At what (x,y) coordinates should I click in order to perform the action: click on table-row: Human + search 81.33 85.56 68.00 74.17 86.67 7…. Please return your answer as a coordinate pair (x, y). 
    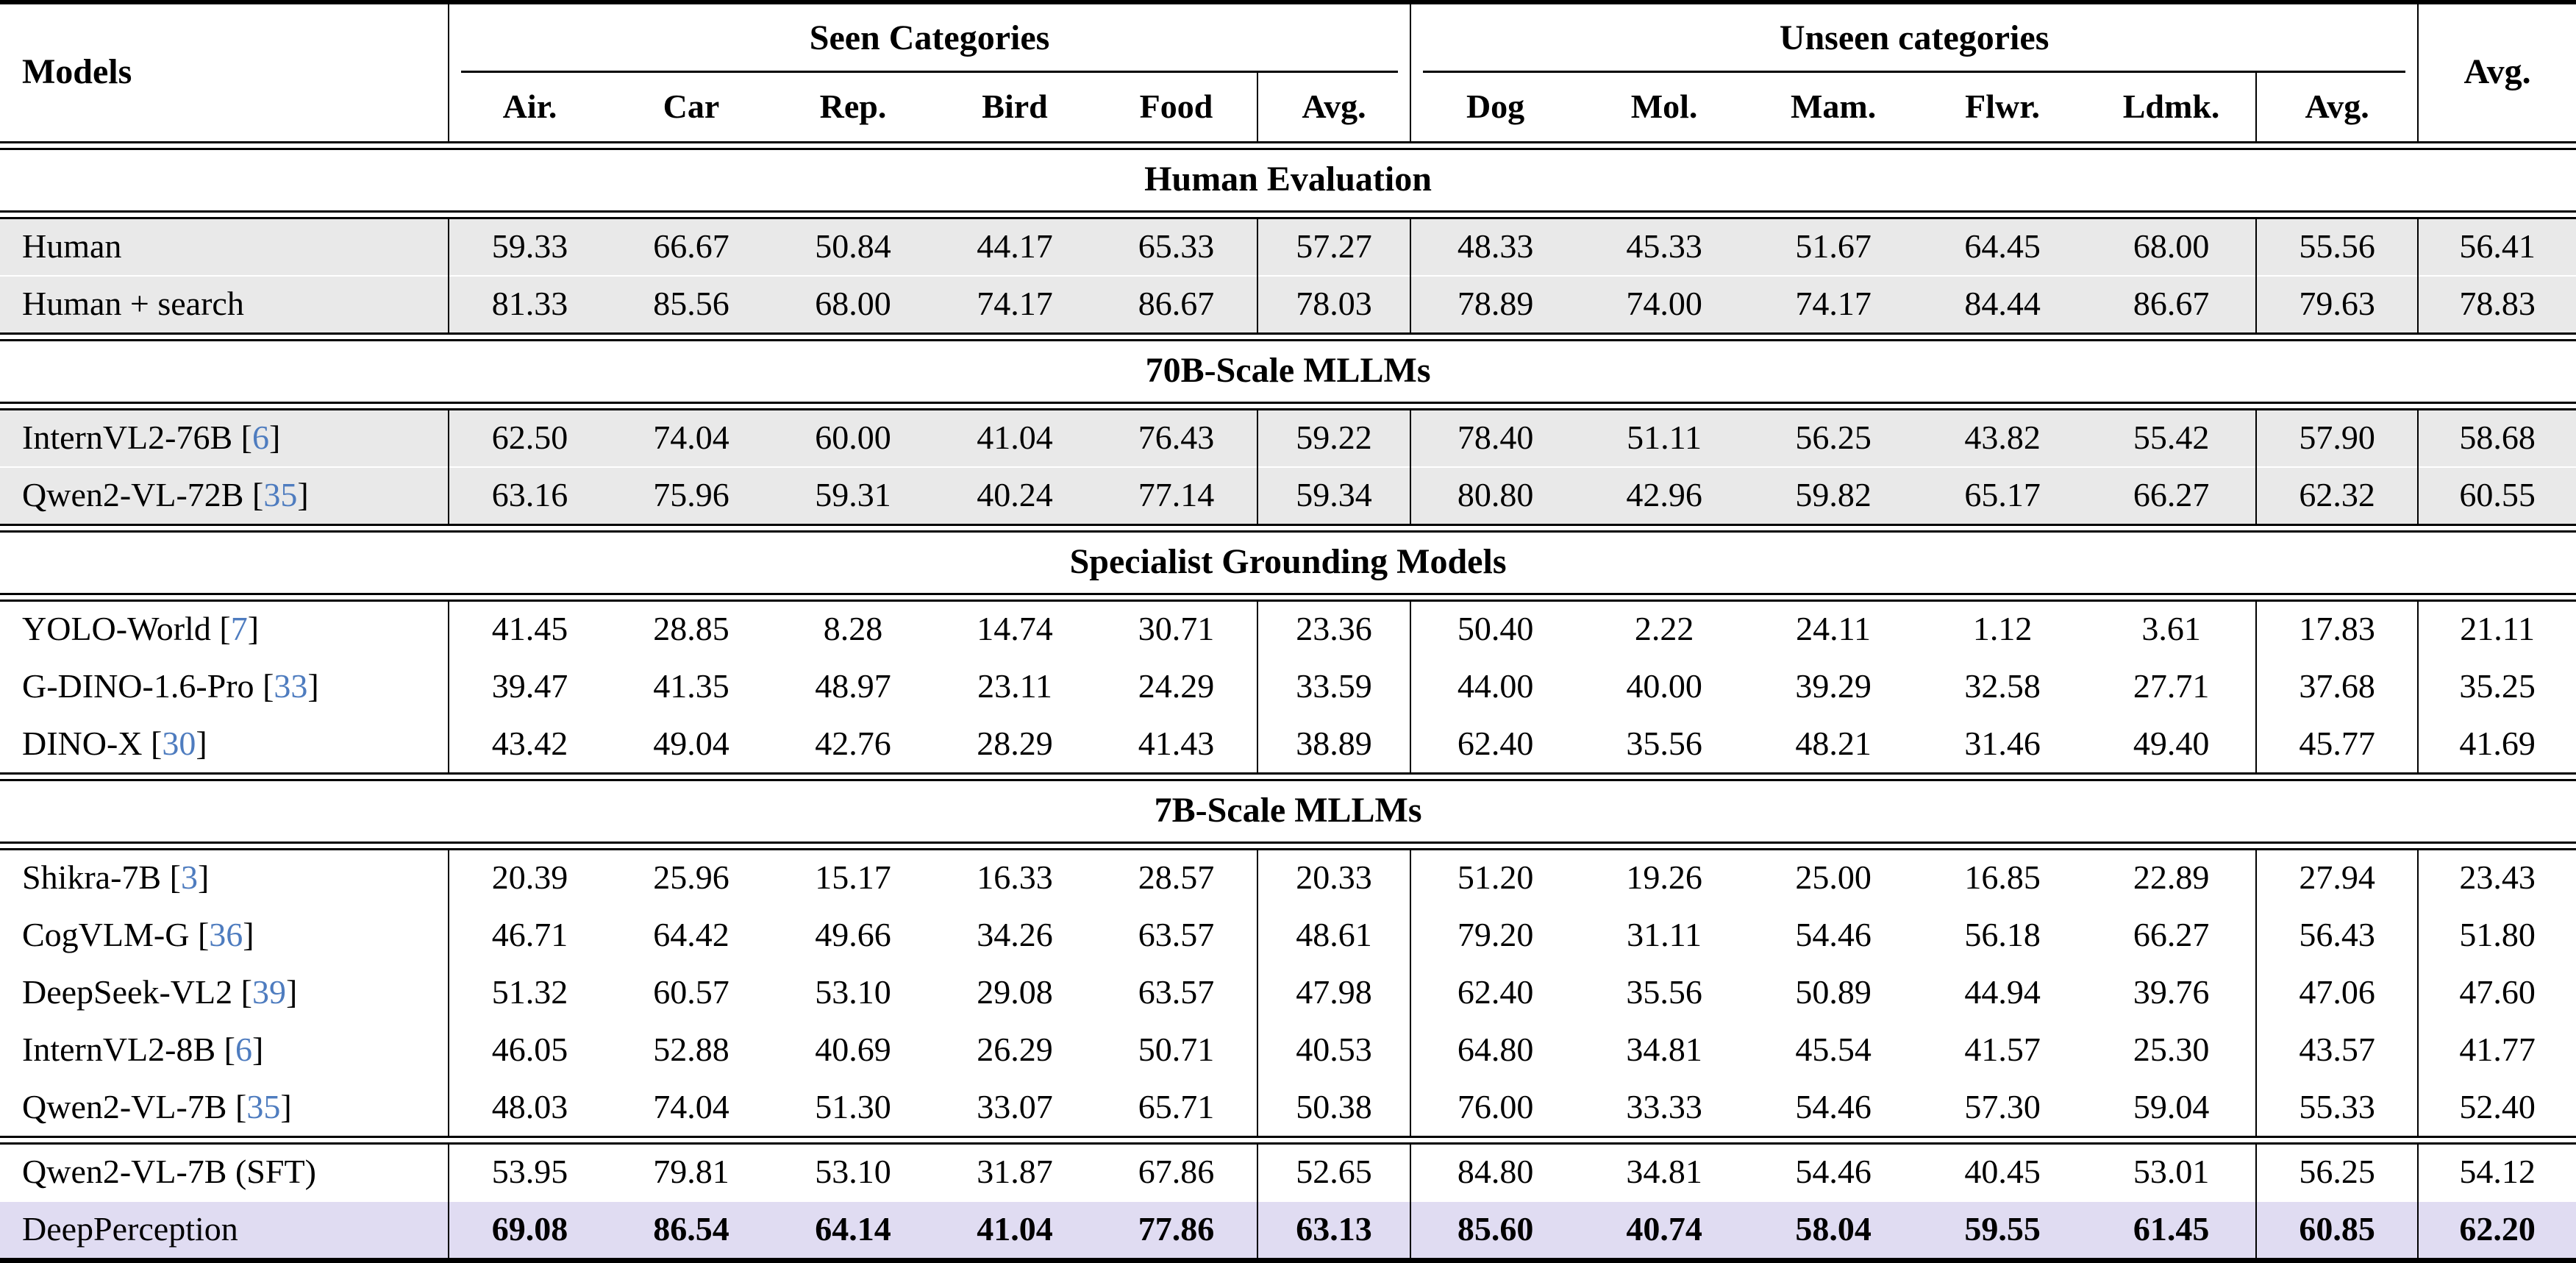
    Looking at the image, I should click on (1288, 303).